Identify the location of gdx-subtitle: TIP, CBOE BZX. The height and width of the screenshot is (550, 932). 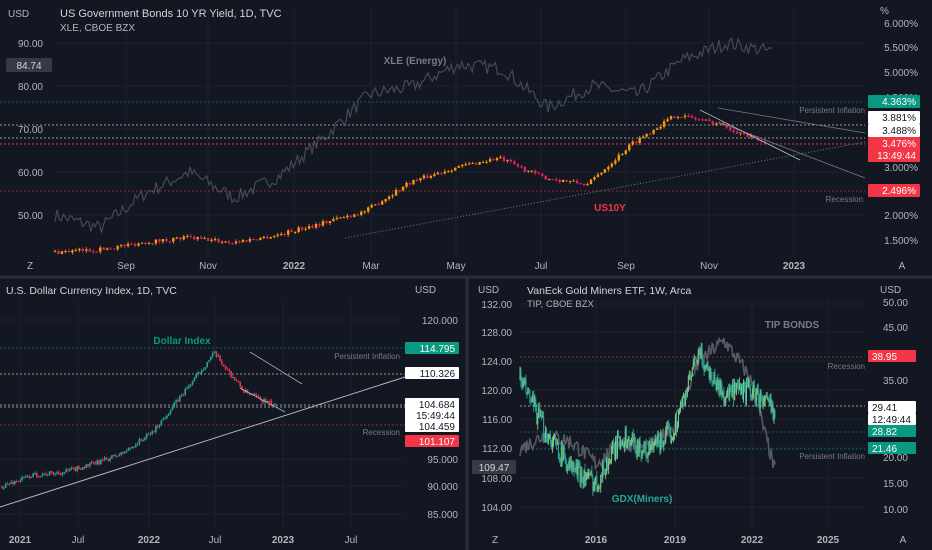
(561, 304).